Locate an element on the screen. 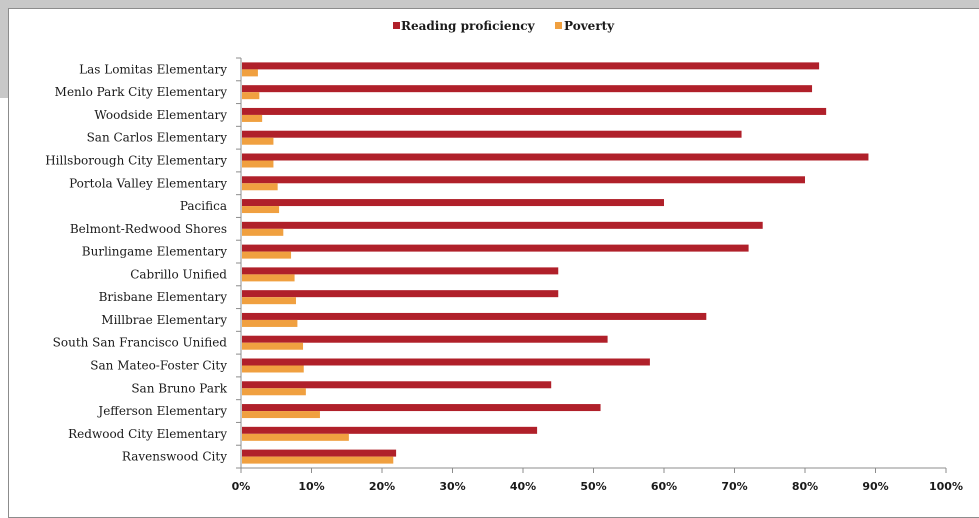  category-label-5: Portola Valley Elementary is located at coordinates (148, 183).